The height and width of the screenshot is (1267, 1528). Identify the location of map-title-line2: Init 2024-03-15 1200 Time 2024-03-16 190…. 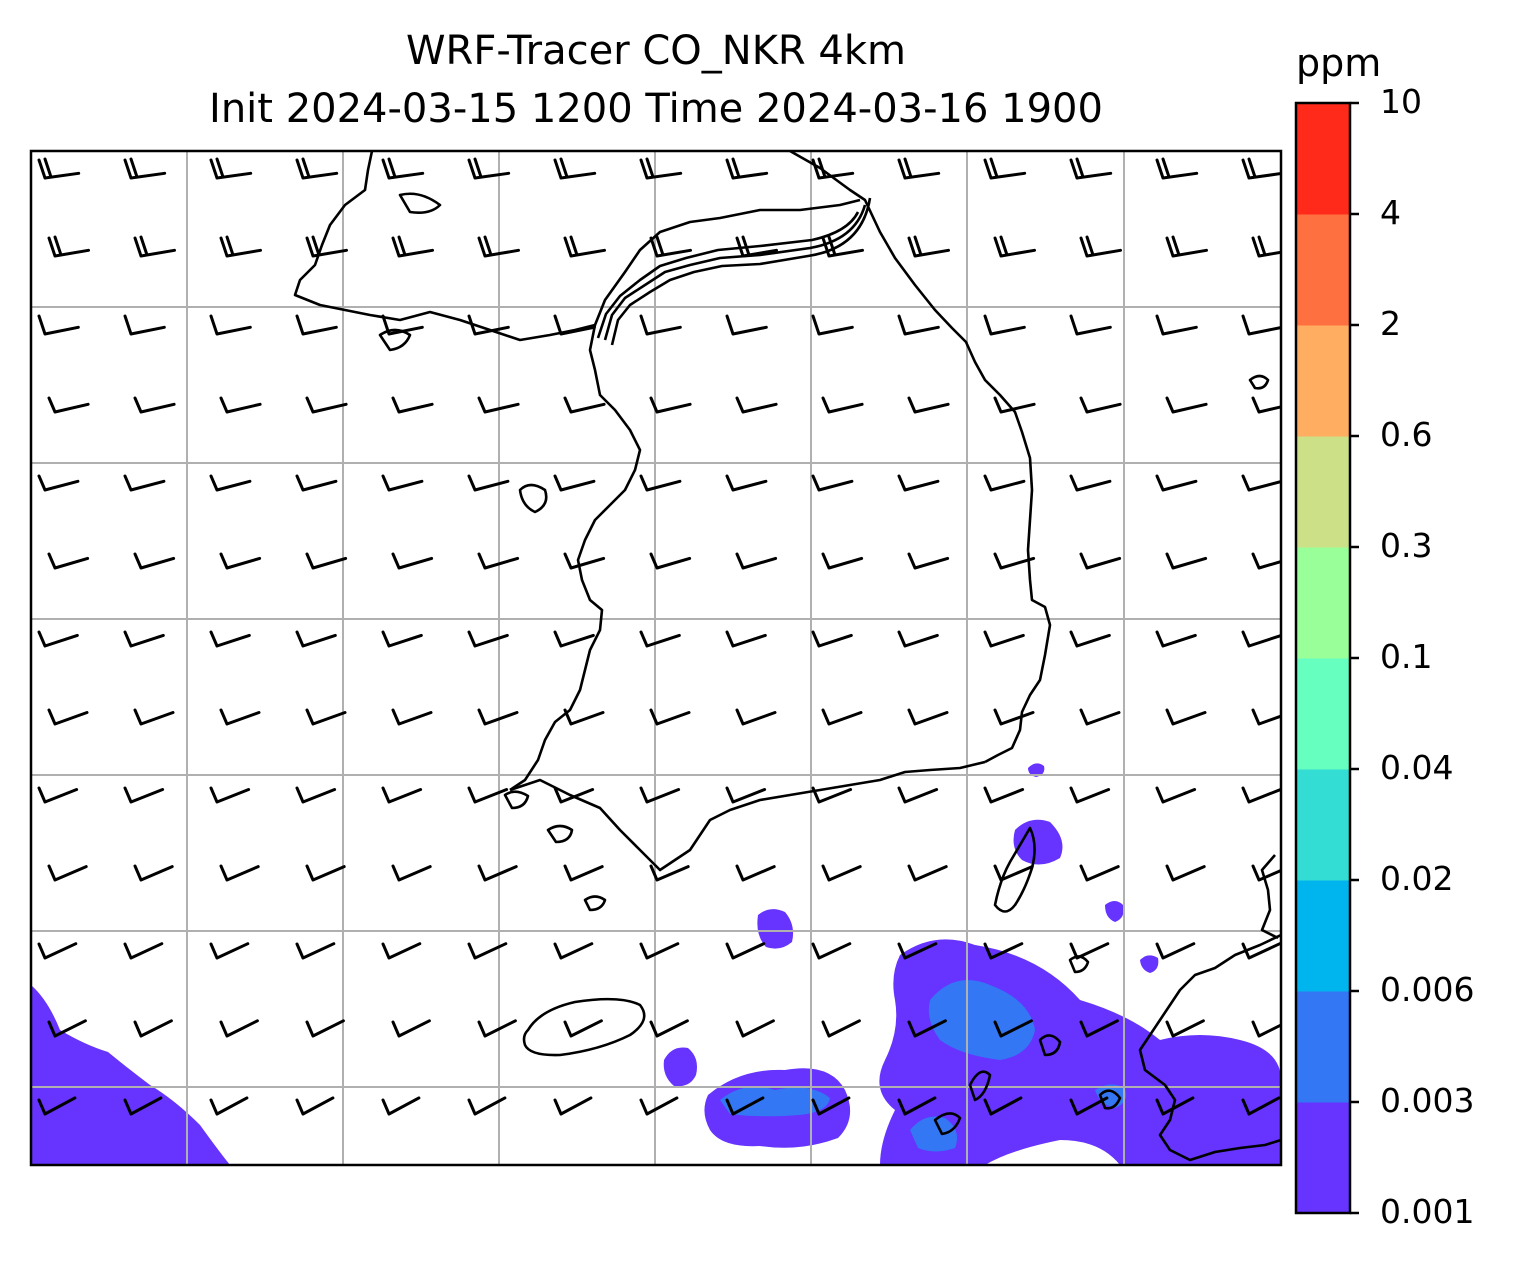
(656, 109).